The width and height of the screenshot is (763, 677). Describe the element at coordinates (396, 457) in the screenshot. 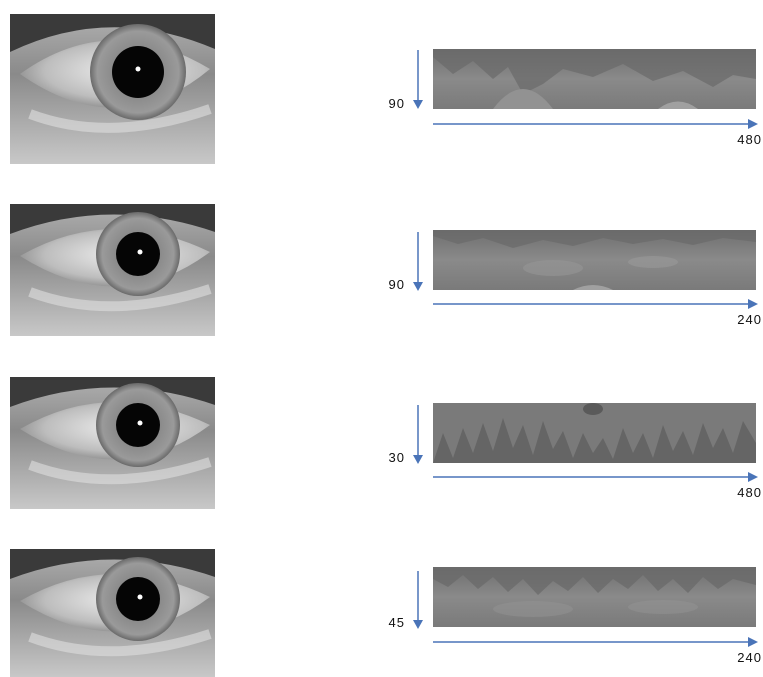

I see `height-label: 30` at that location.